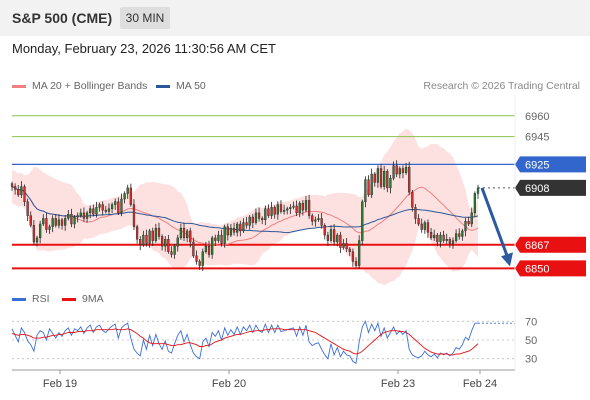 Image resolution: width=590 pixels, height=400 pixels. What do you see at coordinates (60, 384) in the screenshot?
I see `x-tick-label: Feb 19` at bounding box center [60, 384].